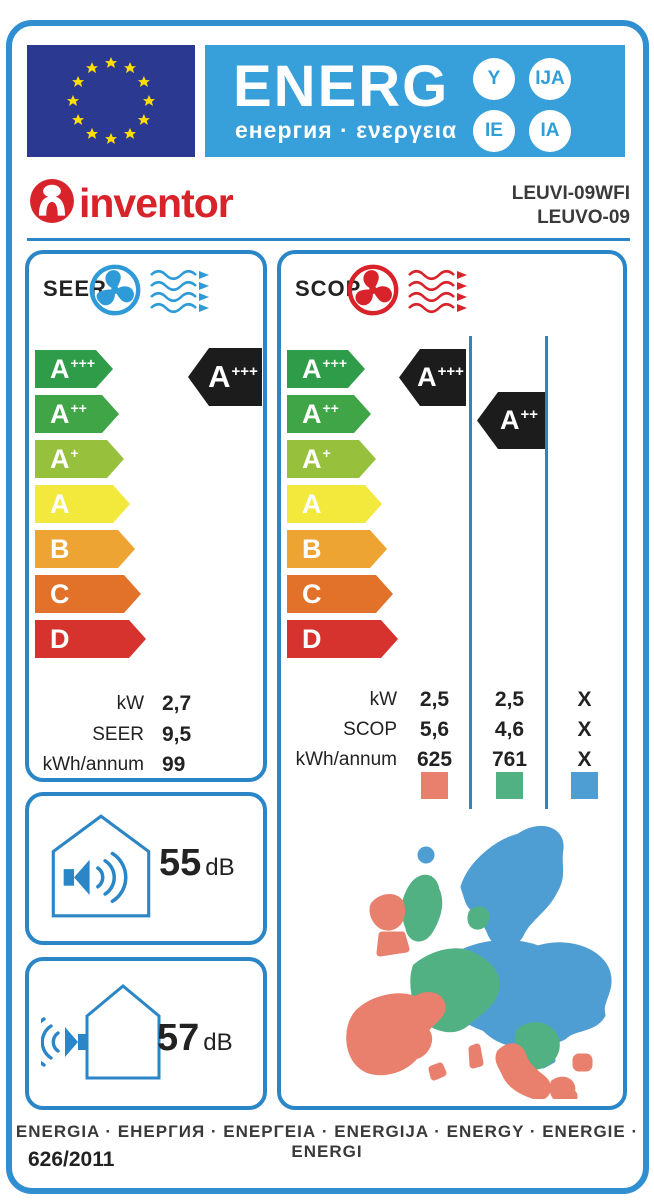  Describe the element at coordinates (101, 866) in the screenshot. I see `indoor-noise-icon` at that location.